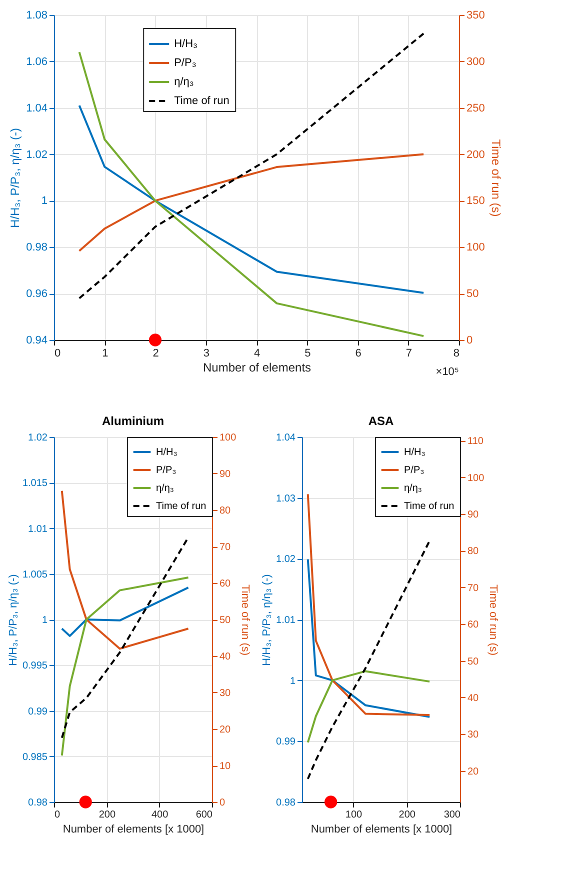  Describe the element at coordinates (354, 815) in the screenshot. I see `x-tick-label: 100` at that location.